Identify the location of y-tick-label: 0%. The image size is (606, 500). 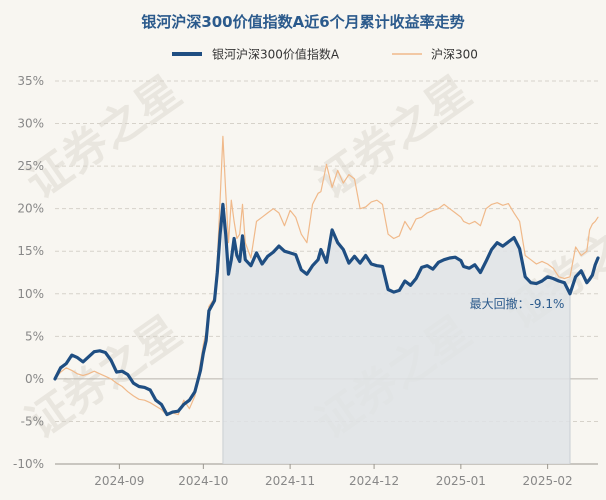
(34, 379).